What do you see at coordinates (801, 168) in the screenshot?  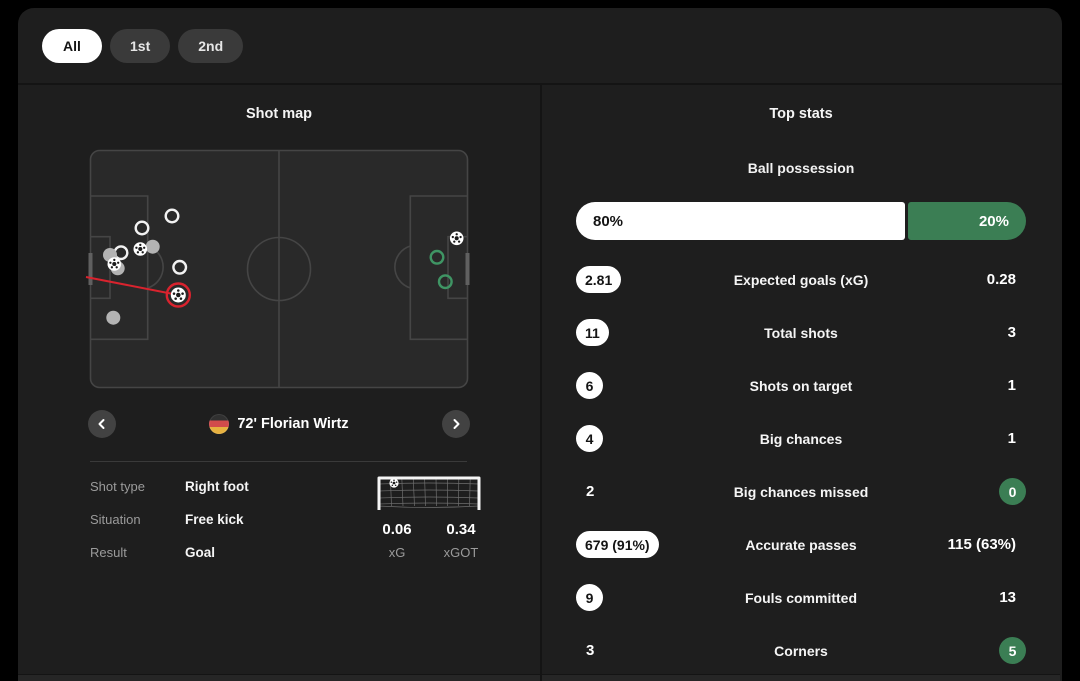 I see `possession-label: Ball possession` at bounding box center [801, 168].